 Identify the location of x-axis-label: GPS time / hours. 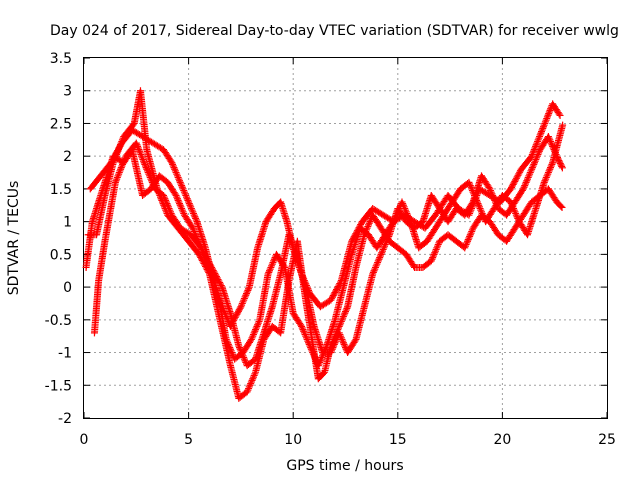
(344, 466).